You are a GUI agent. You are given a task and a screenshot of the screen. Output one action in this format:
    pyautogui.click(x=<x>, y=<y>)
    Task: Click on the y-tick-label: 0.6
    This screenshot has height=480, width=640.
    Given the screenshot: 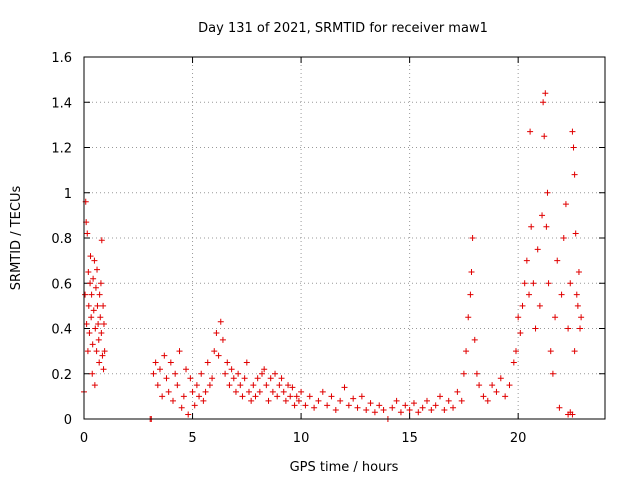 What is the action you would take?
    pyautogui.click(x=61, y=284)
    